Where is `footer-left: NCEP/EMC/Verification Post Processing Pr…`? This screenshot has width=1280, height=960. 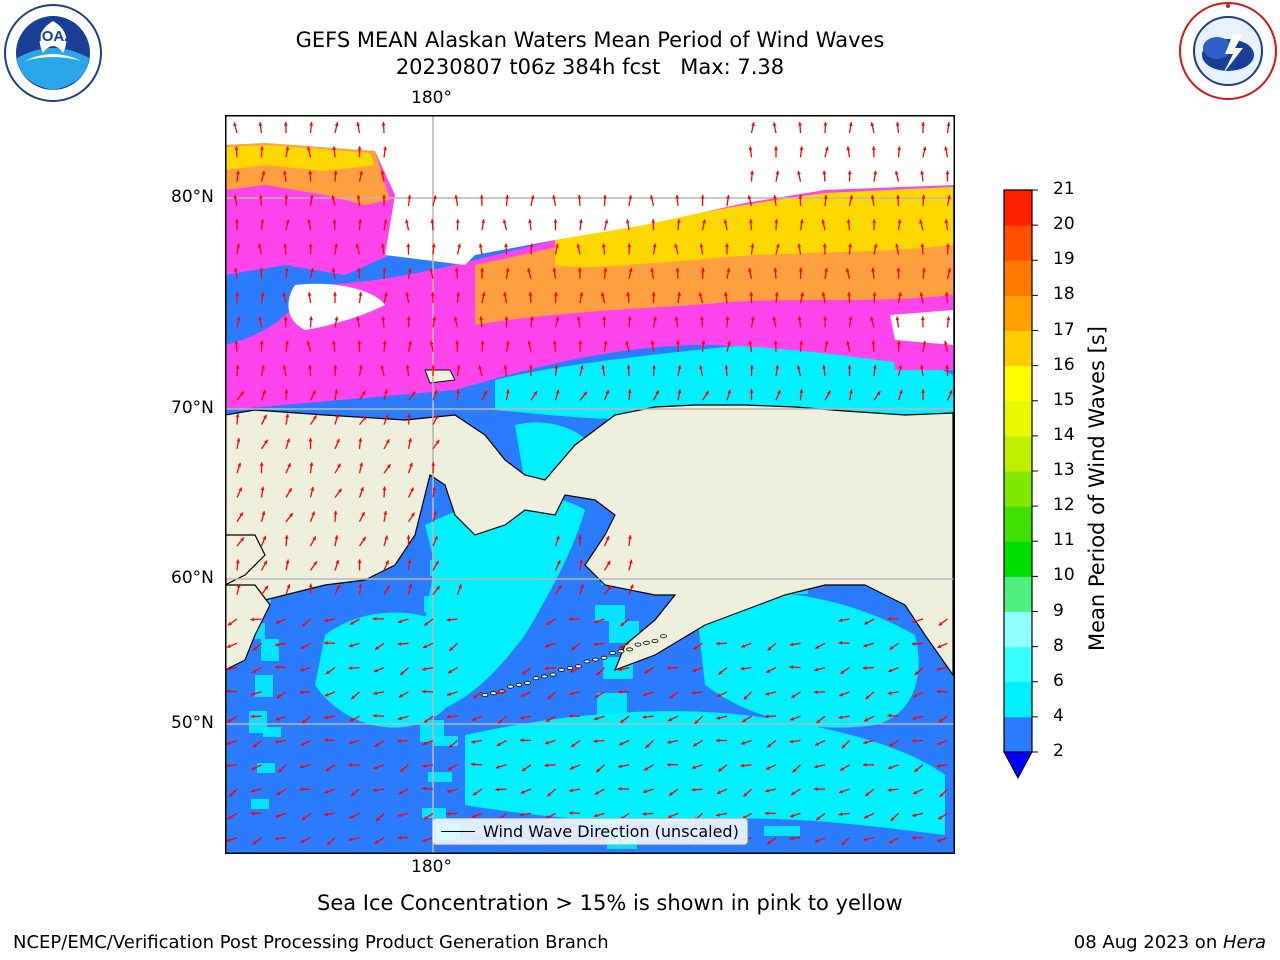
footer-left: NCEP/EMC/Verification Post Processing Pr… is located at coordinates (311, 942).